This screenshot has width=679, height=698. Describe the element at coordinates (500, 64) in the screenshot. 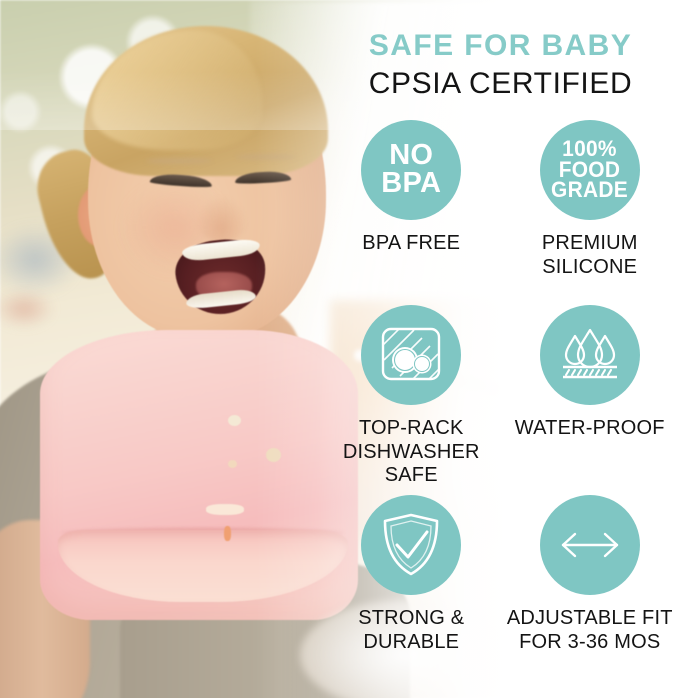

I see `header: SAFE FOR BABY CPSIA CERTIFIED` at that location.